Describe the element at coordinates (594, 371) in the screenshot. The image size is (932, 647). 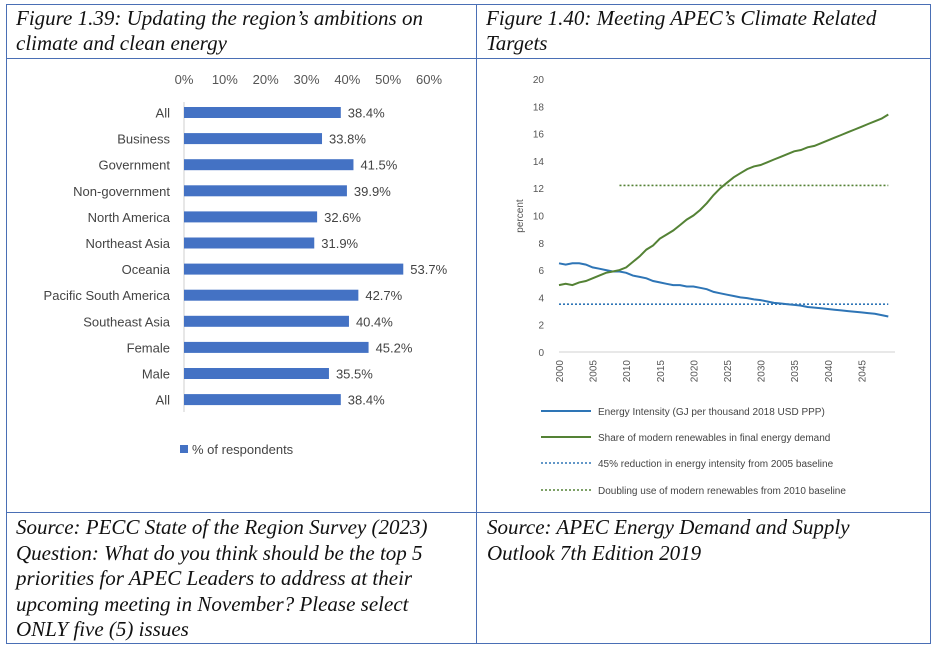
I see `x-tick-label: 2005` at that location.